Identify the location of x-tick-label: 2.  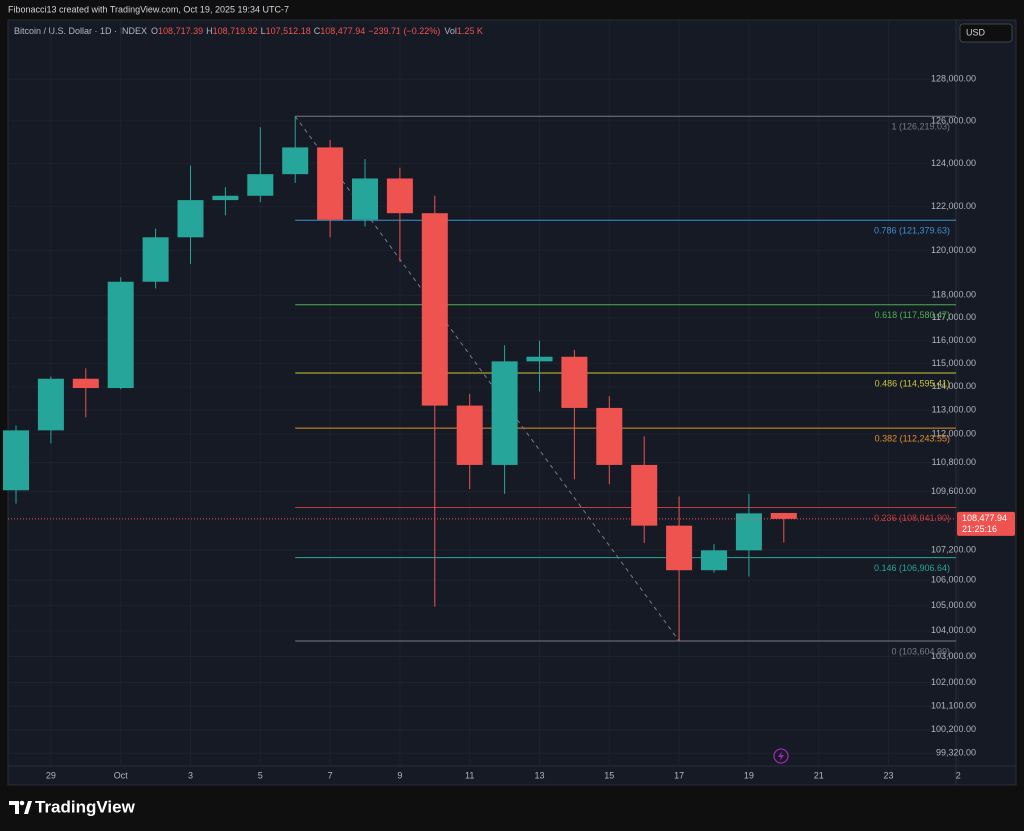
(958, 775).